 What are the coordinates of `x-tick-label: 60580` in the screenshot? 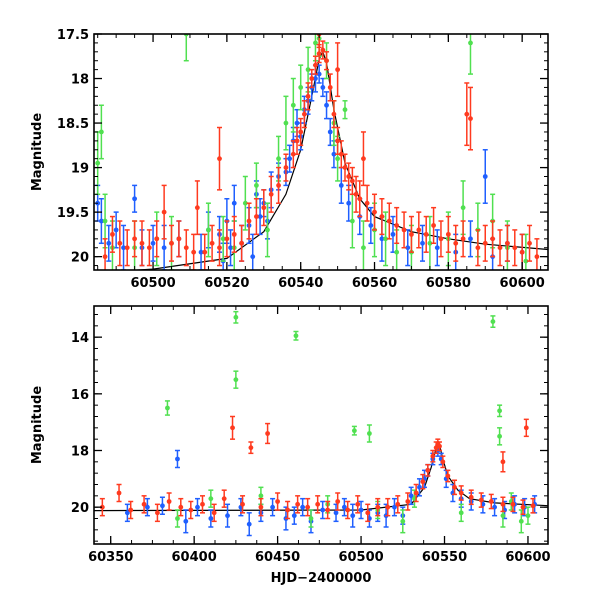 It's located at (448, 283).